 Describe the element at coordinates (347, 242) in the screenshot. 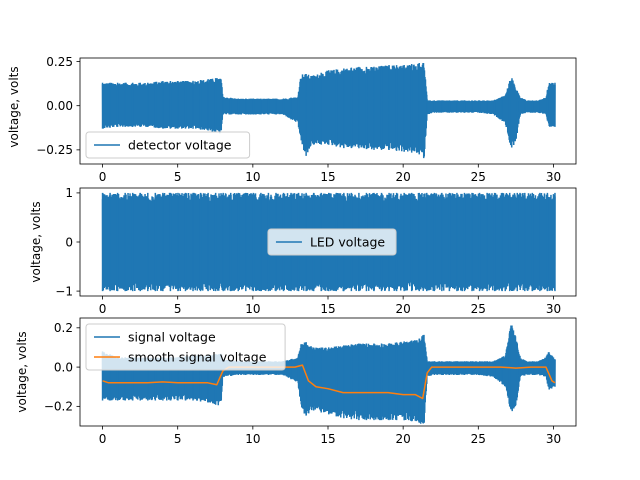

I see `legend-label: LED voltage` at that location.